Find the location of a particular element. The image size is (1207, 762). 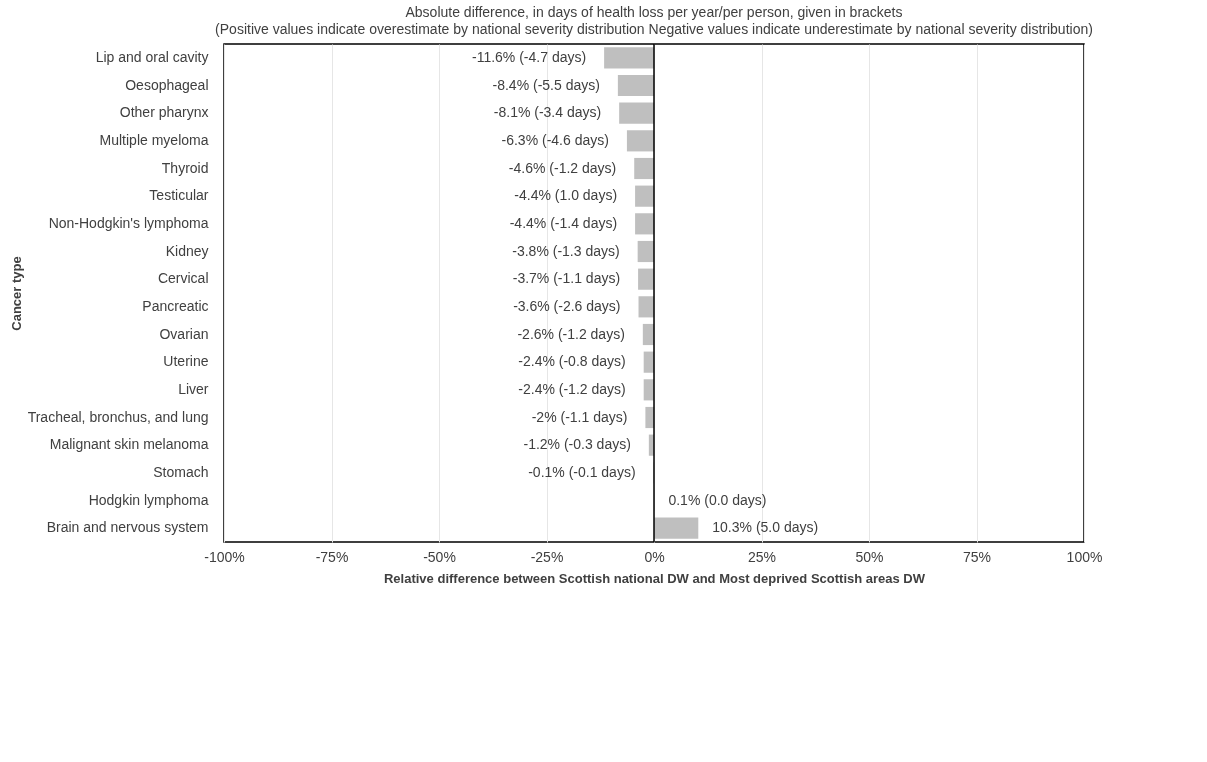

x-tick-label: 75% is located at coordinates (977, 556).